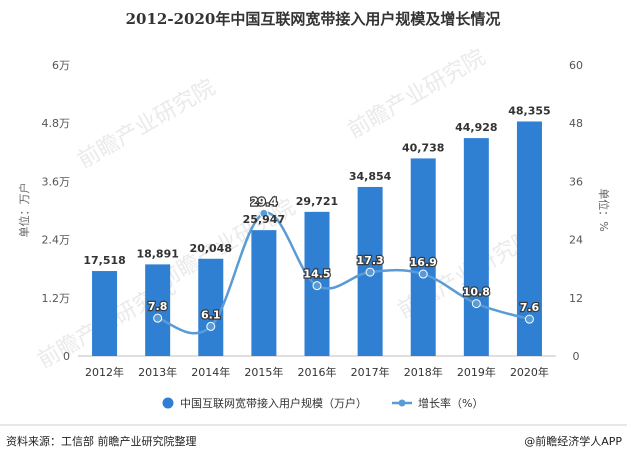 The image size is (627, 461). Describe the element at coordinates (56, 240) in the screenshot. I see `left-tick-label: 2.4万` at that location.